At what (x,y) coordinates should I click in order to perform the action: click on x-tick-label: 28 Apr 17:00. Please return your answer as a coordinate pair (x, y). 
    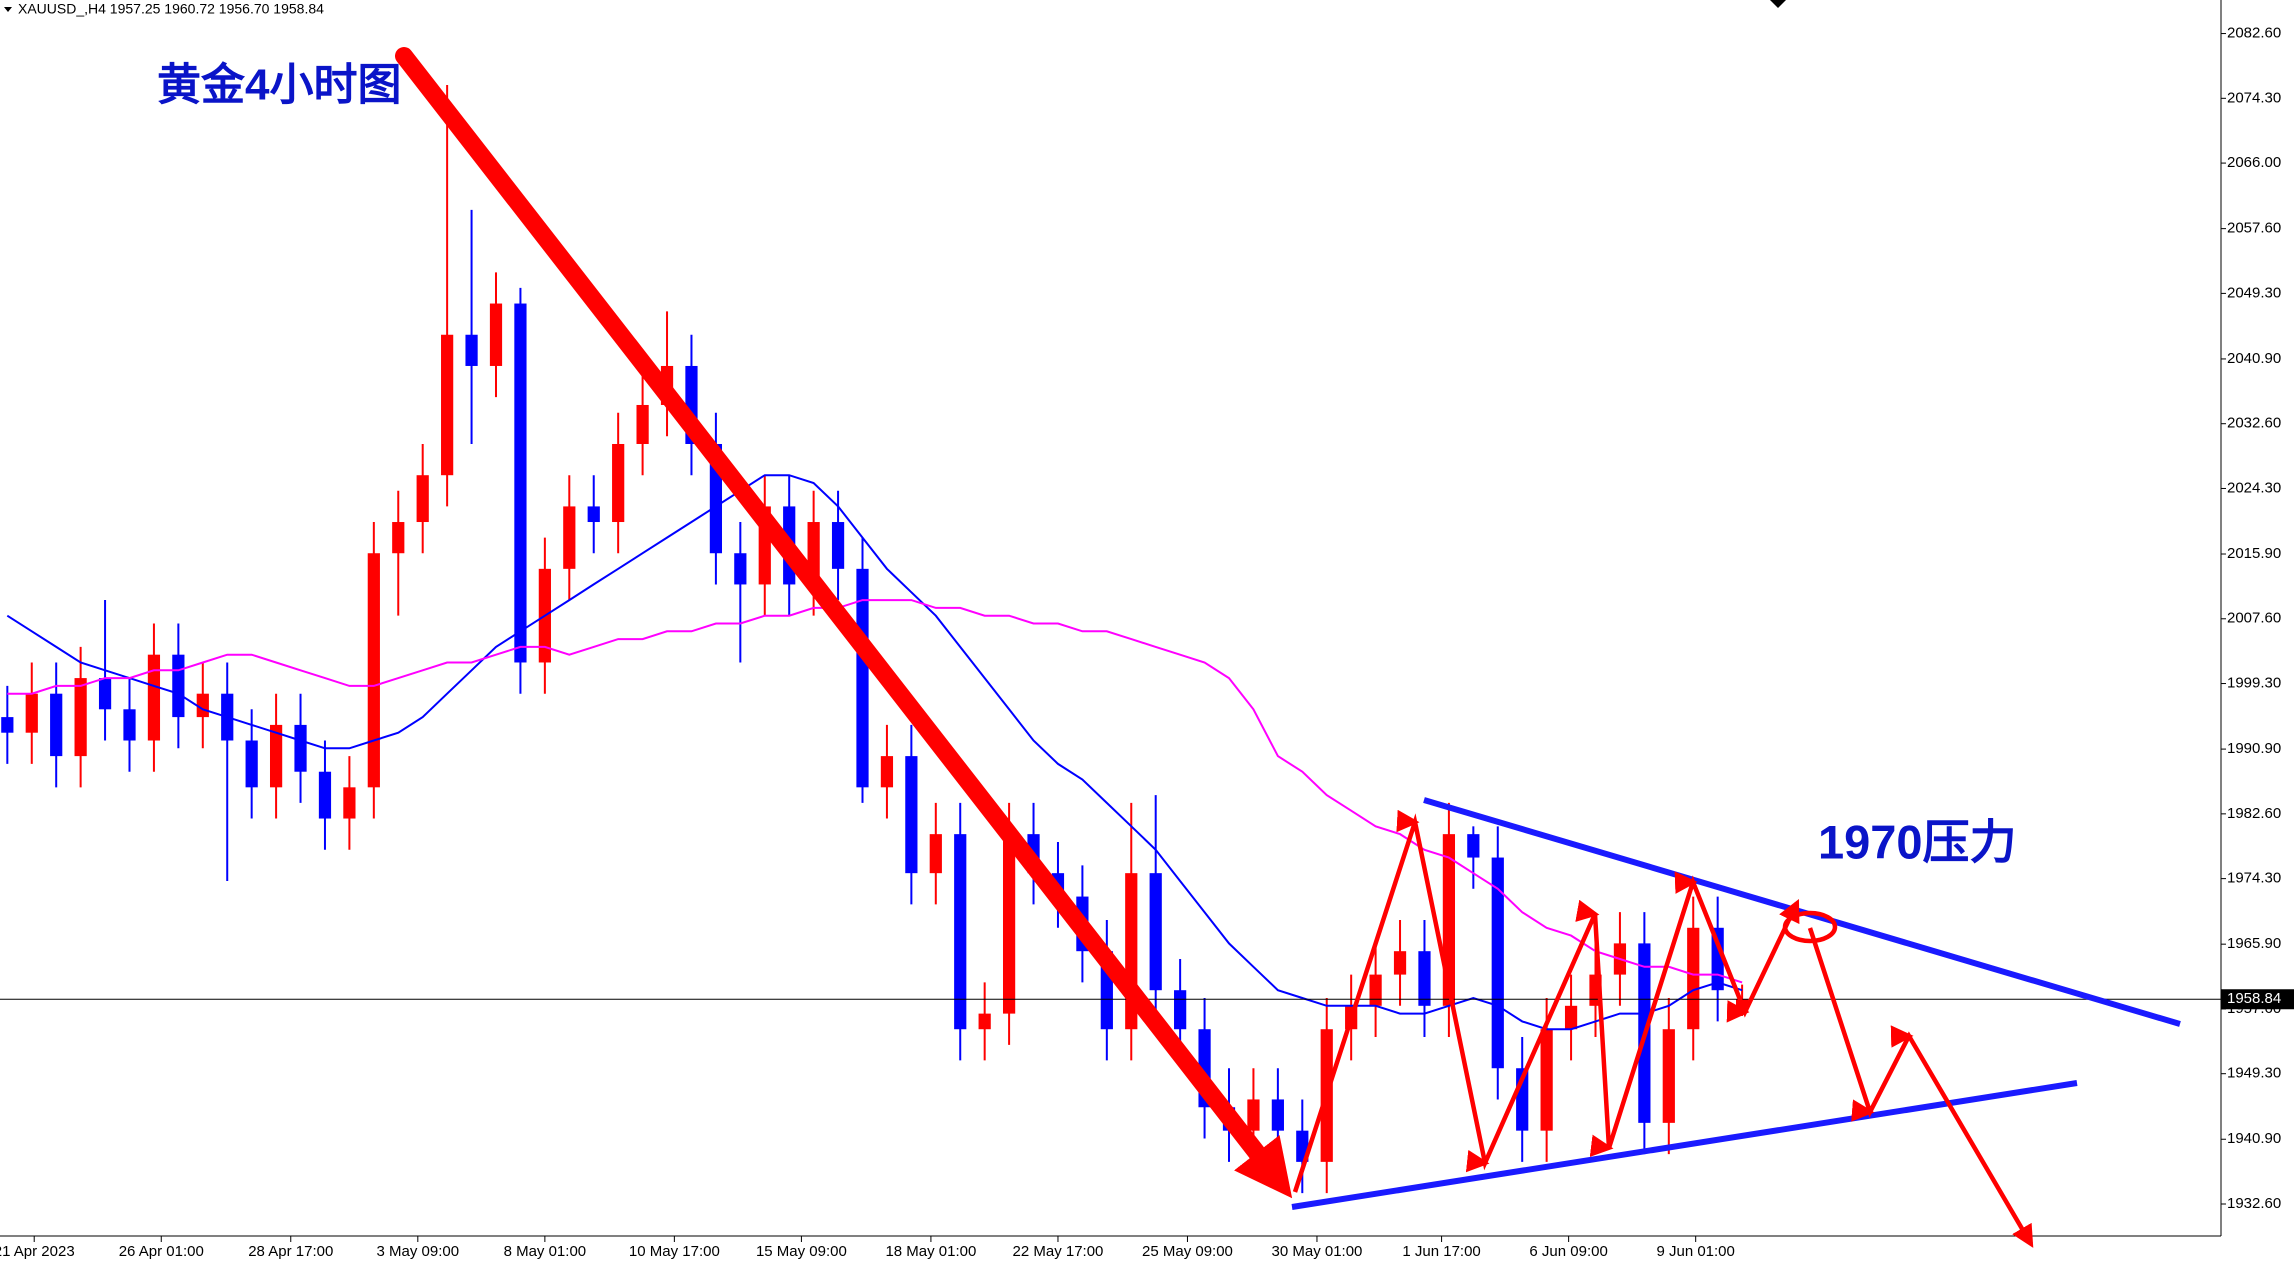
    Looking at the image, I should click on (290, 1251).